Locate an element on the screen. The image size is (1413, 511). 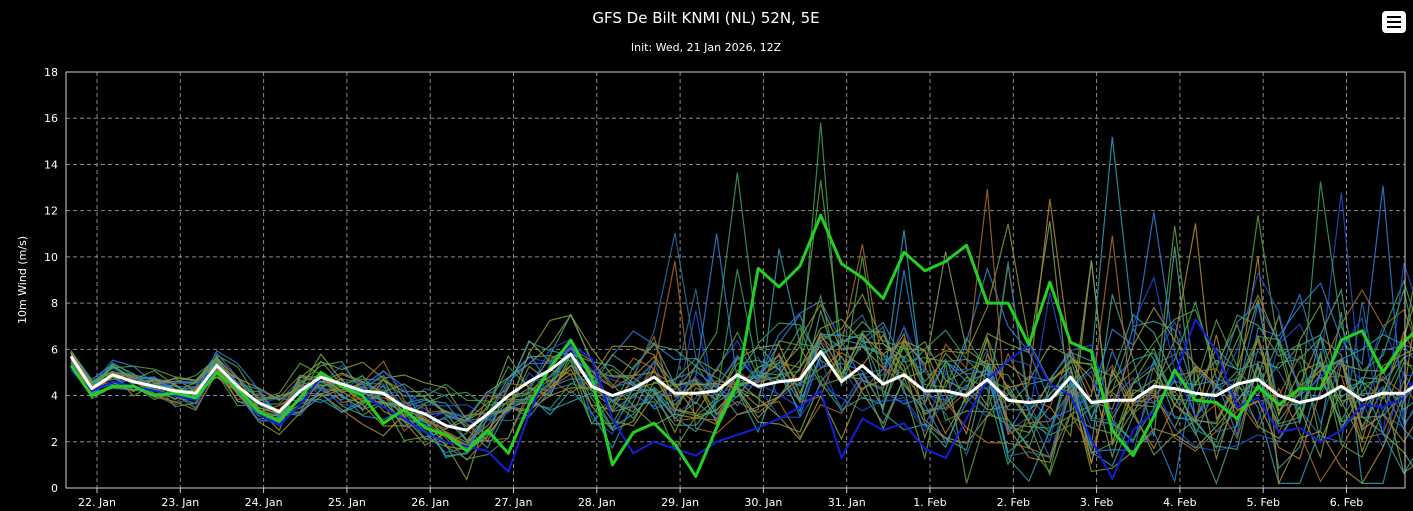
y-tick-label: 16 is located at coordinates (51, 118).